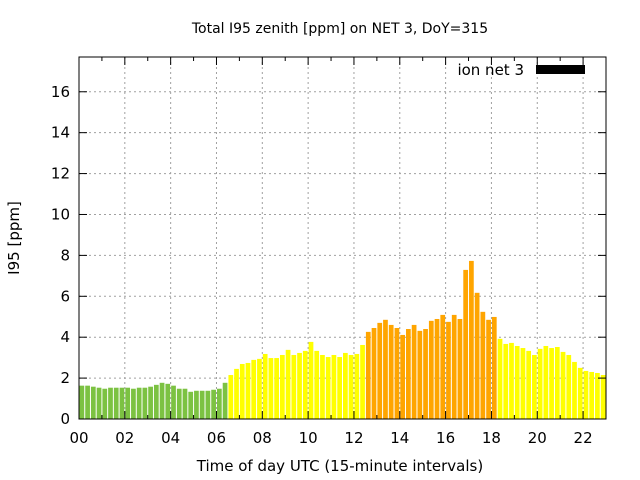 This screenshot has height=480, width=640. What do you see at coordinates (65, 419) in the screenshot?
I see `y-tick-label: 0` at bounding box center [65, 419].